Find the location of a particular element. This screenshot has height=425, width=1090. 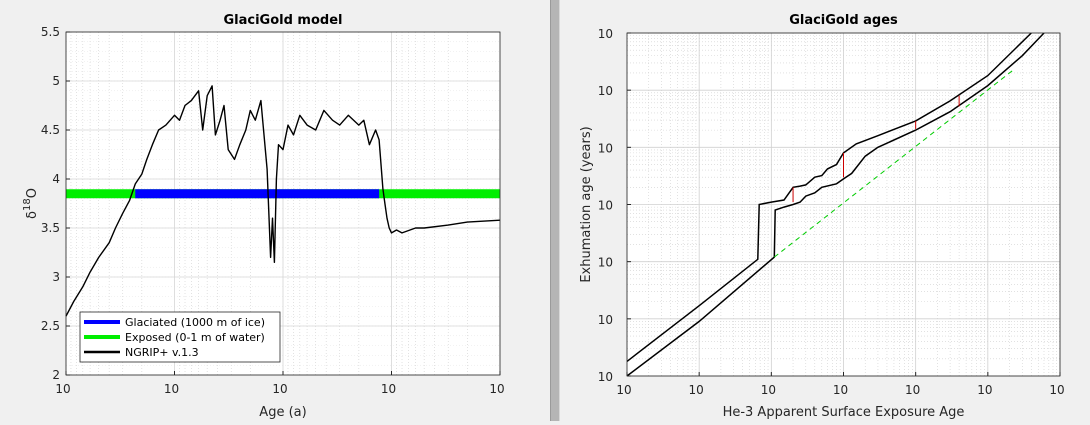

y-axis-label: Exhumation age (years) is located at coordinates (586, 204).